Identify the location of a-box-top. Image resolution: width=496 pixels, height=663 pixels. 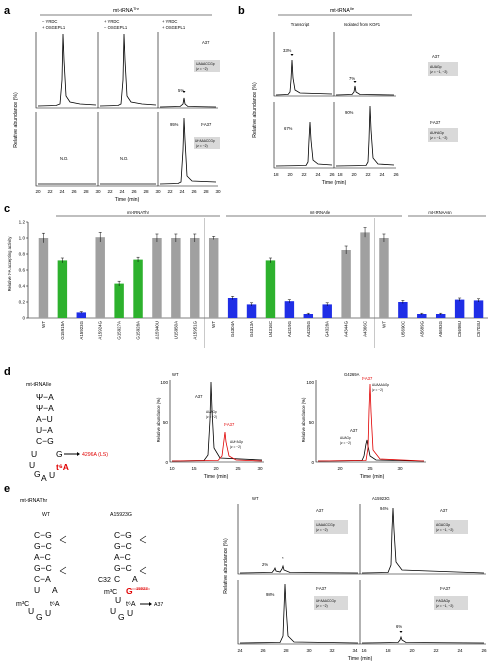
(207, 66).